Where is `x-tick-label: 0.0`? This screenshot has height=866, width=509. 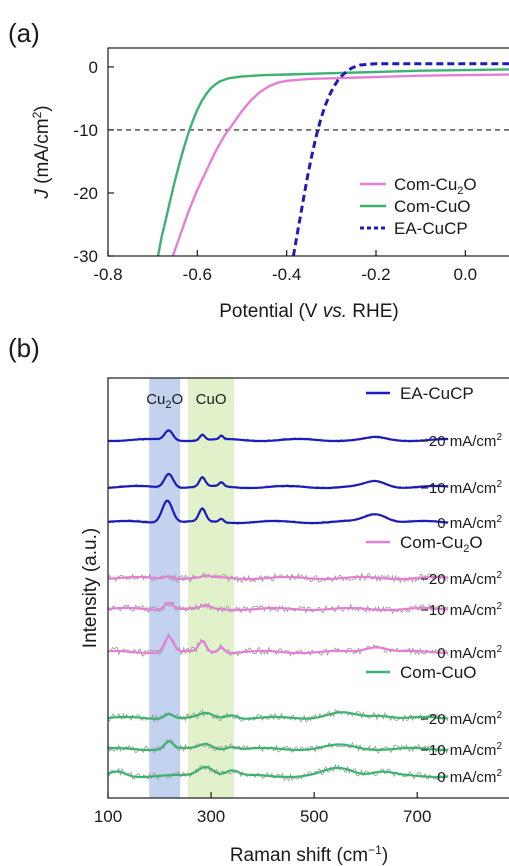
x-tick-label: 0.0 is located at coordinates (466, 274).